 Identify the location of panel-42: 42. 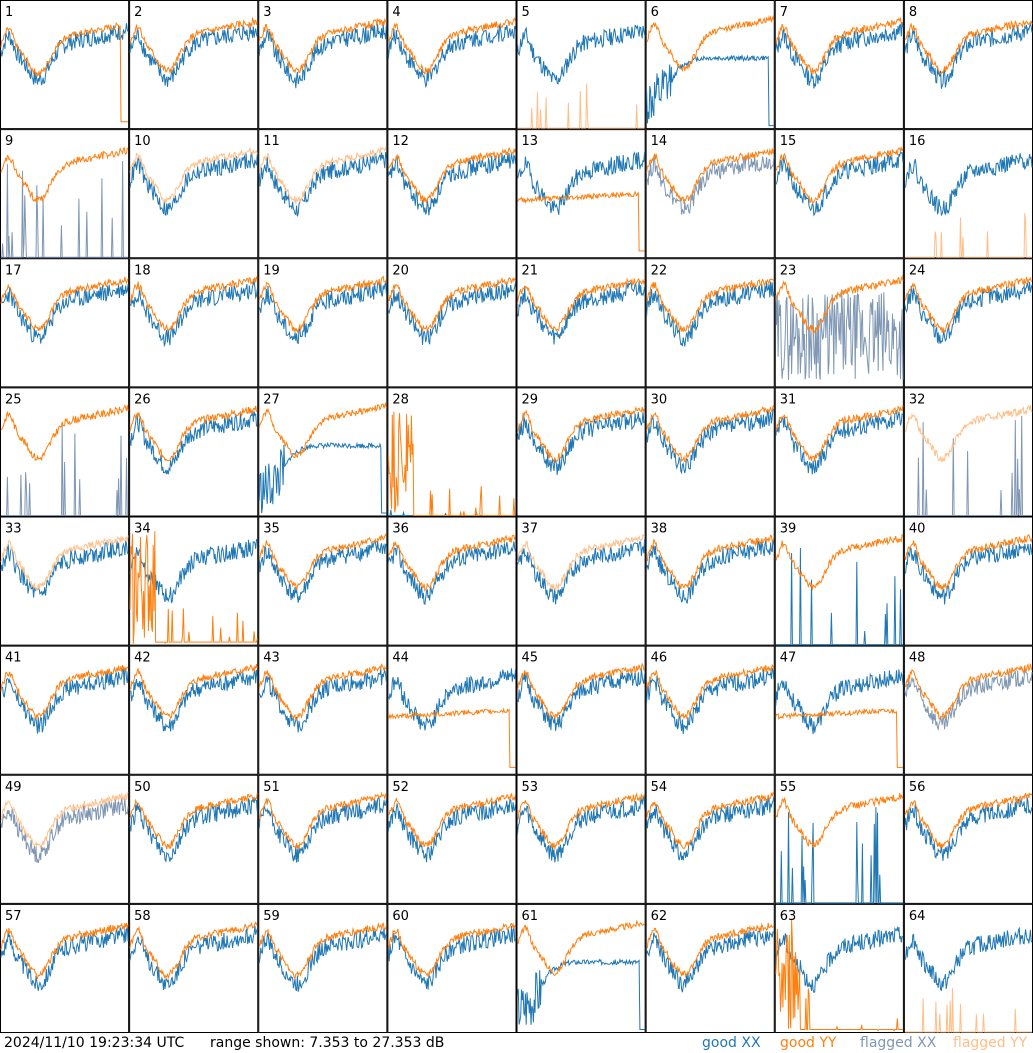
(194, 710).